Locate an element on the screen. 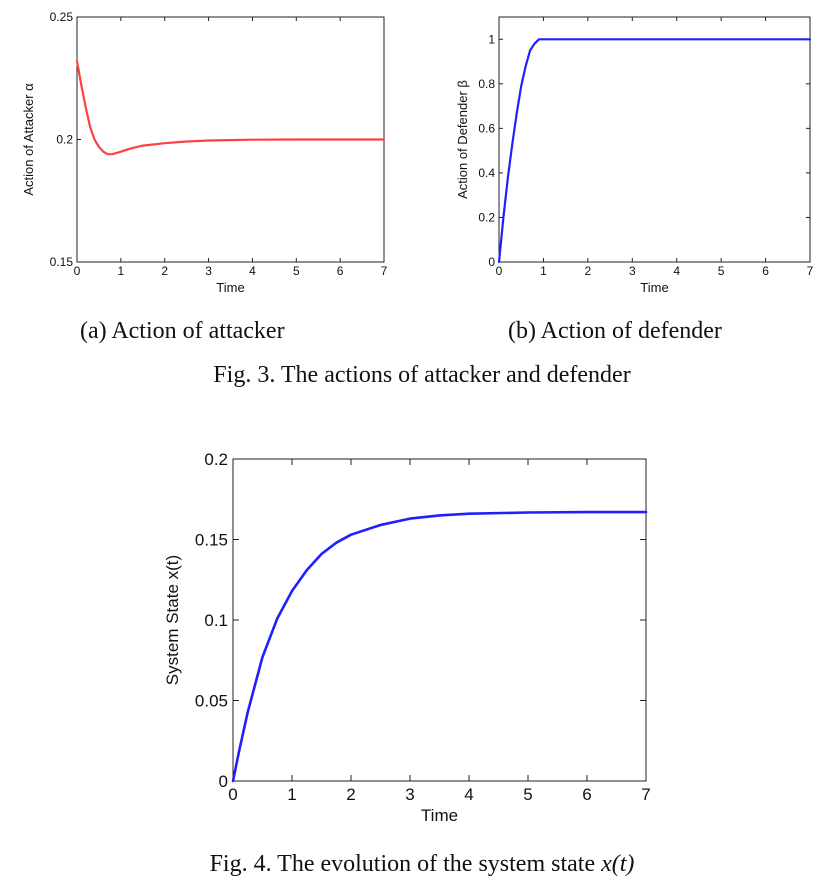 The height and width of the screenshot is (892, 840). y-tick-label: 1 is located at coordinates (491, 39).